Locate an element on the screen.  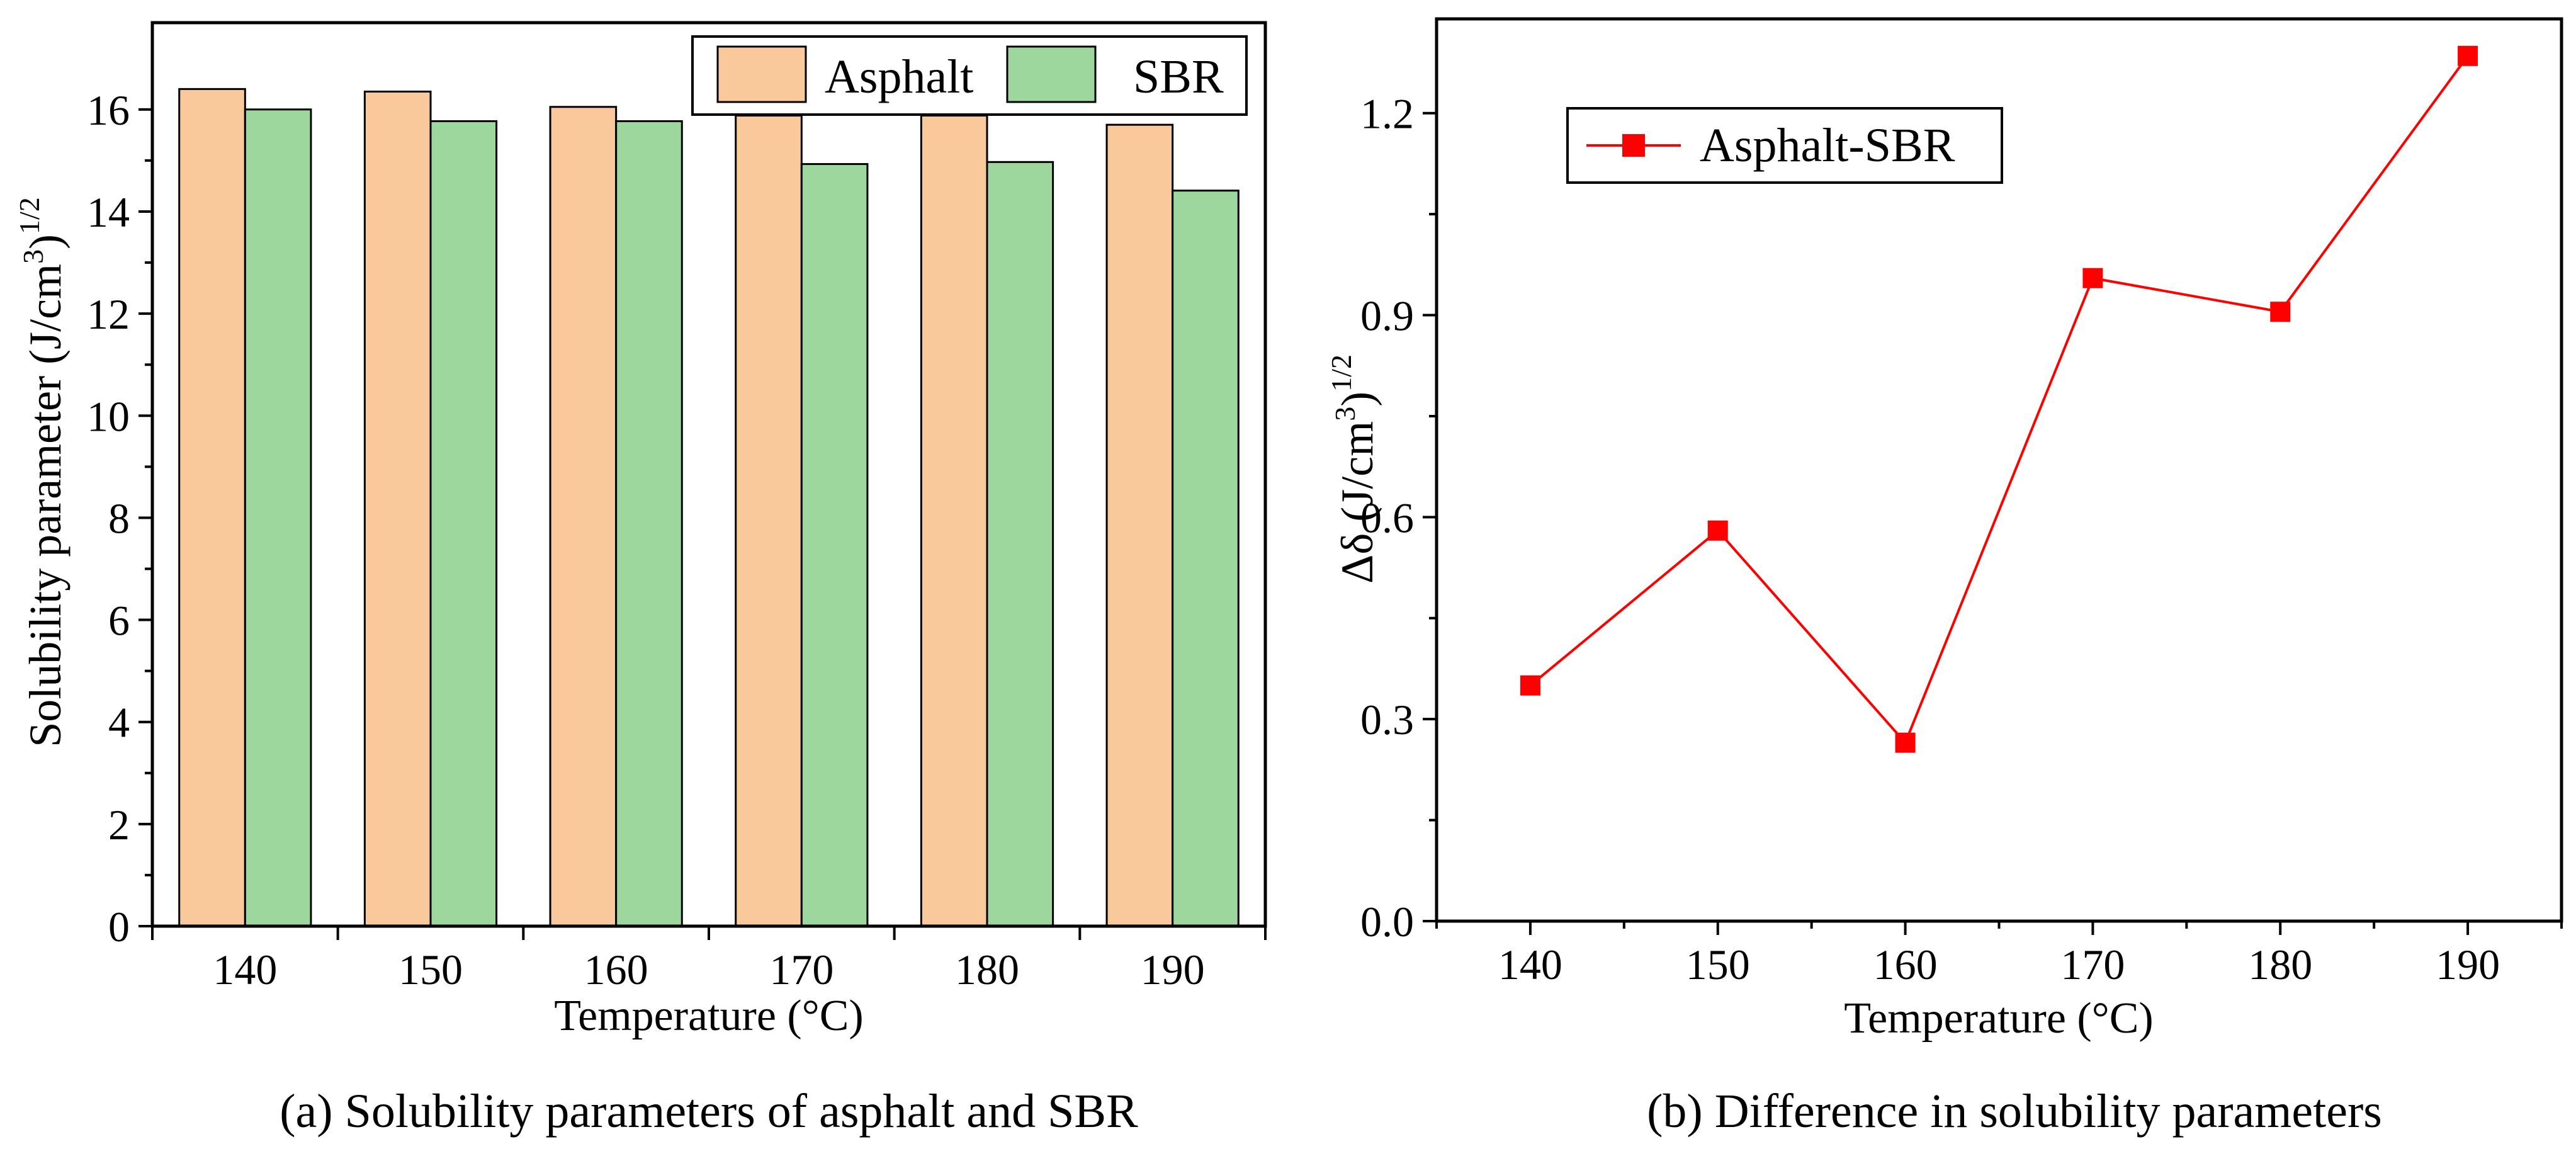
y-axis-title-main: Δδ (J/cm is located at coordinates (1357, 502).